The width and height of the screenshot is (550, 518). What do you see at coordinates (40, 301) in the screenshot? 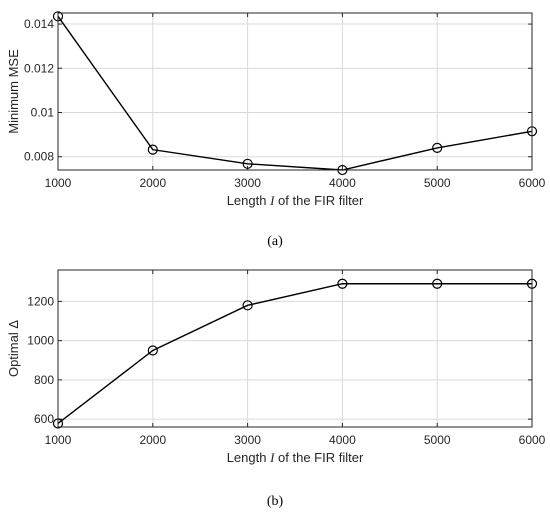
I see `y-tick-label: 1200` at bounding box center [40, 301].